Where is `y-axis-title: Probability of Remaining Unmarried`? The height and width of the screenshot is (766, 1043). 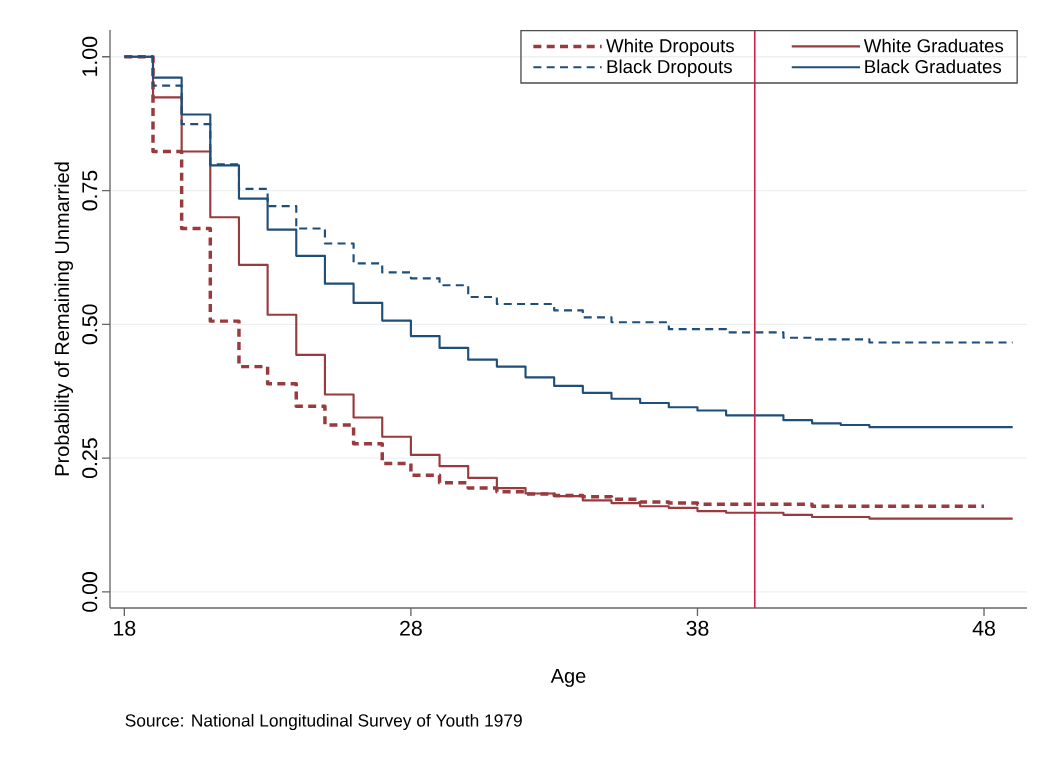 y-axis-title: Probability of Remaining Unmarried is located at coordinates (64, 319).